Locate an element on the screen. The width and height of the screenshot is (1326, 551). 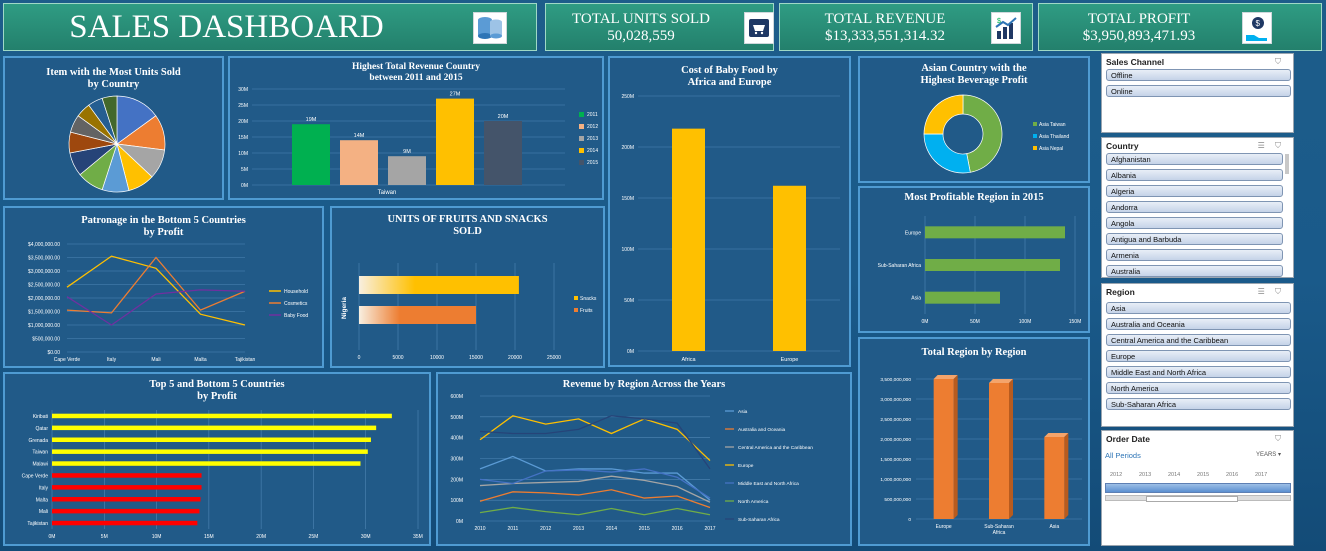
x-tick-label: Tajikistan is located at coordinates (245, 360).